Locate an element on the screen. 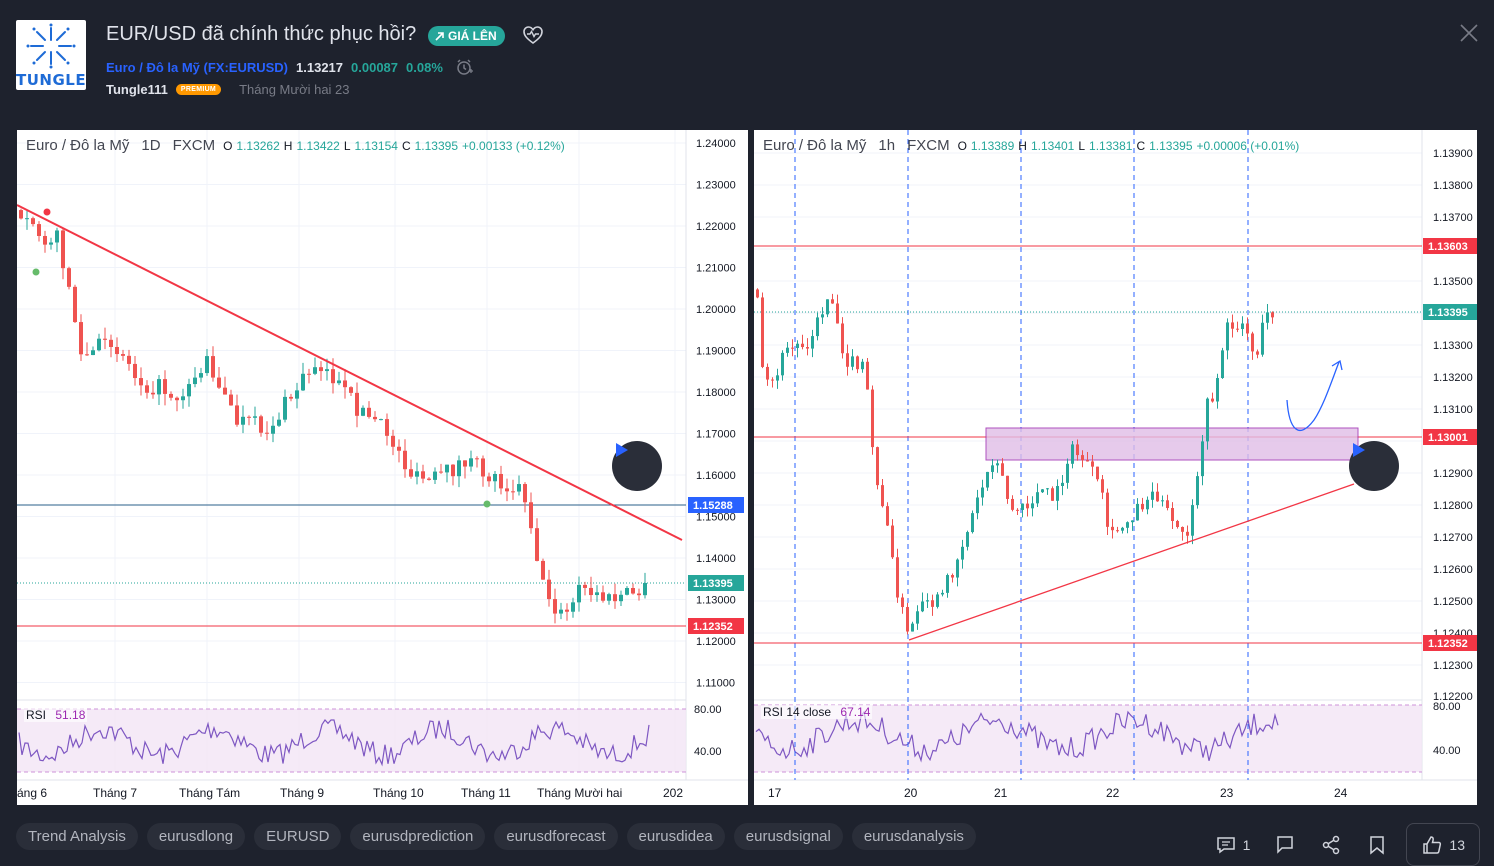 This screenshot has width=1494, height=866. price-axis-label: 1.13800 is located at coordinates (1453, 186).